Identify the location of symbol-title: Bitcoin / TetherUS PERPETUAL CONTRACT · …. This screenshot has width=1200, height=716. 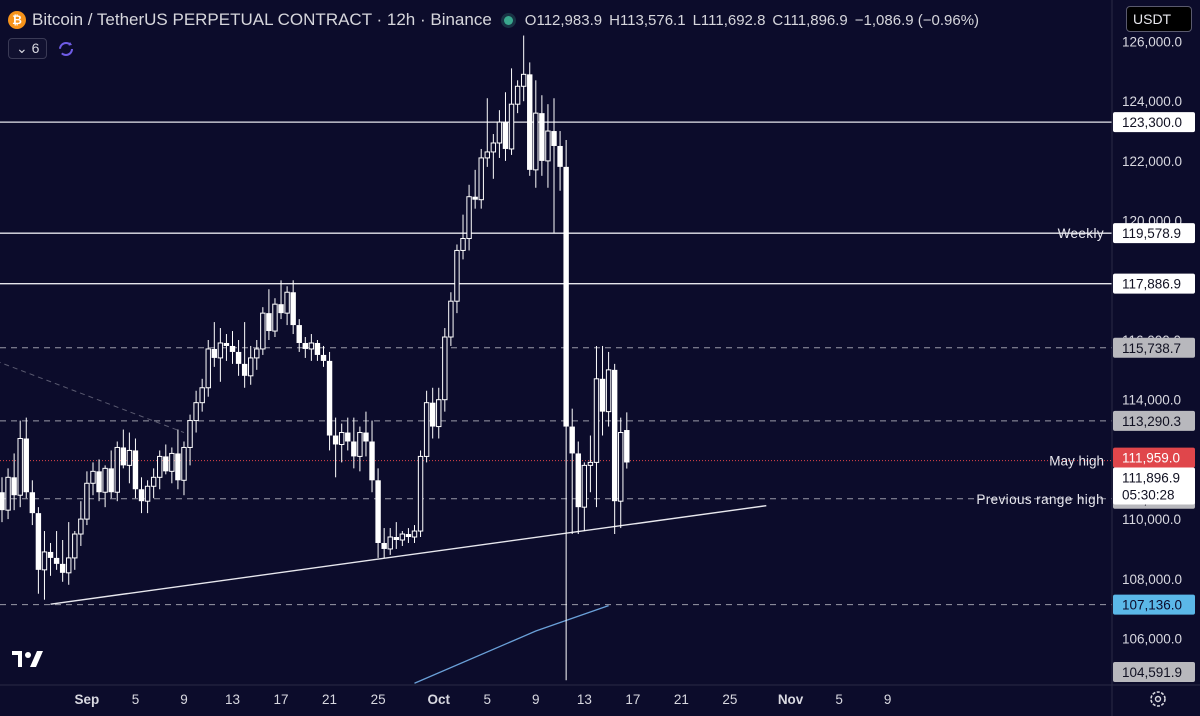
(262, 19).